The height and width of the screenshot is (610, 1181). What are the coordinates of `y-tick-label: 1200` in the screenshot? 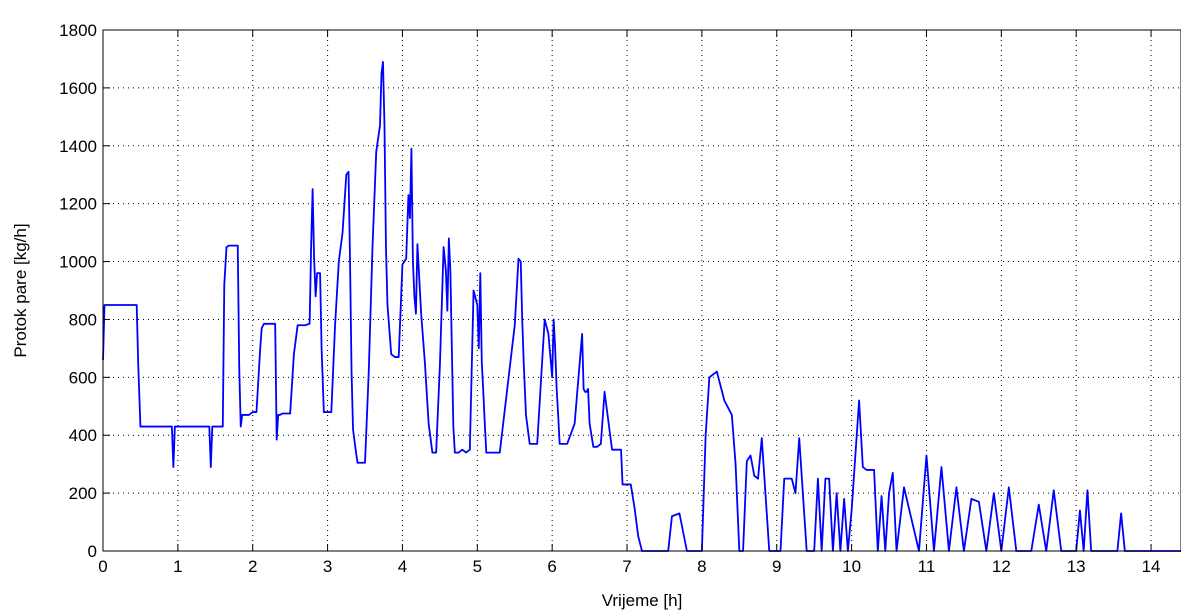 It's located at (78, 204).